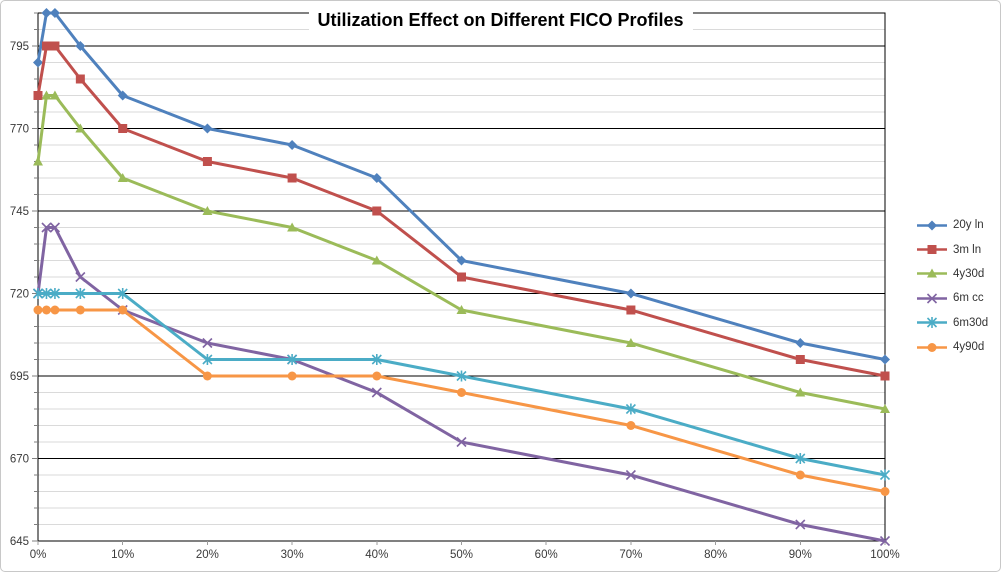 The image size is (1001, 572). What do you see at coordinates (19, 460) in the screenshot?
I see `y-axis-tick-label: 670` at bounding box center [19, 460].